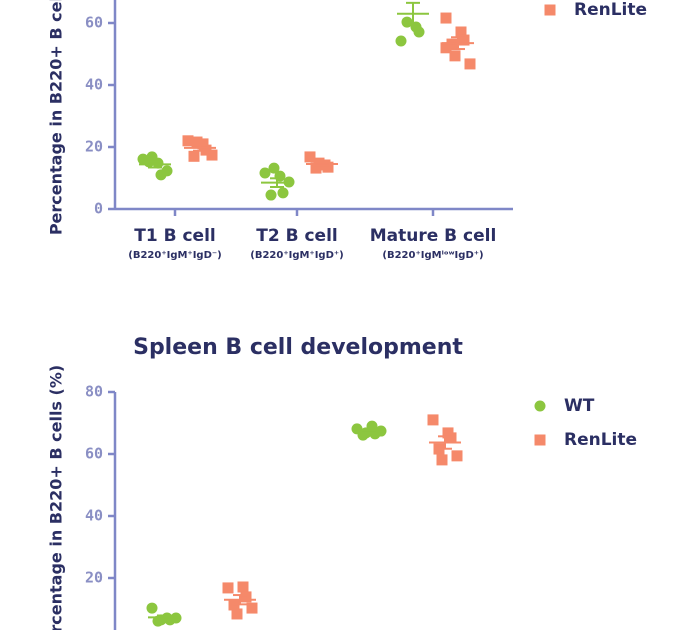  What do you see at coordinates (433, 236) in the screenshot?
I see `x-tick-label: Mature B cell` at bounding box center [433, 236].